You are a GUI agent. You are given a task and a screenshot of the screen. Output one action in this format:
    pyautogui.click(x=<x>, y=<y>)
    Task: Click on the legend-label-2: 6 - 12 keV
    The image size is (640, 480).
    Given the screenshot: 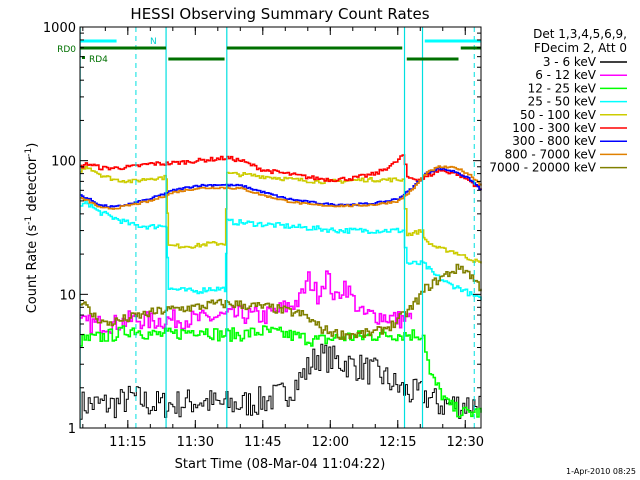 What is the action you would take?
    pyautogui.click(x=566, y=75)
    